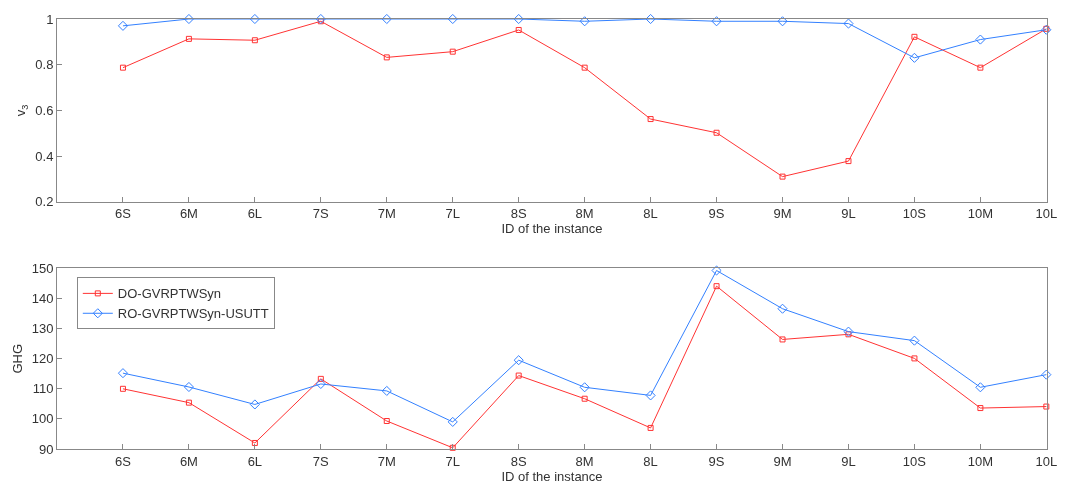 The image size is (1069, 492). Describe the element at coordinates (42, 268) in the screenshot. I see `y-tick-label: 150` at that location.